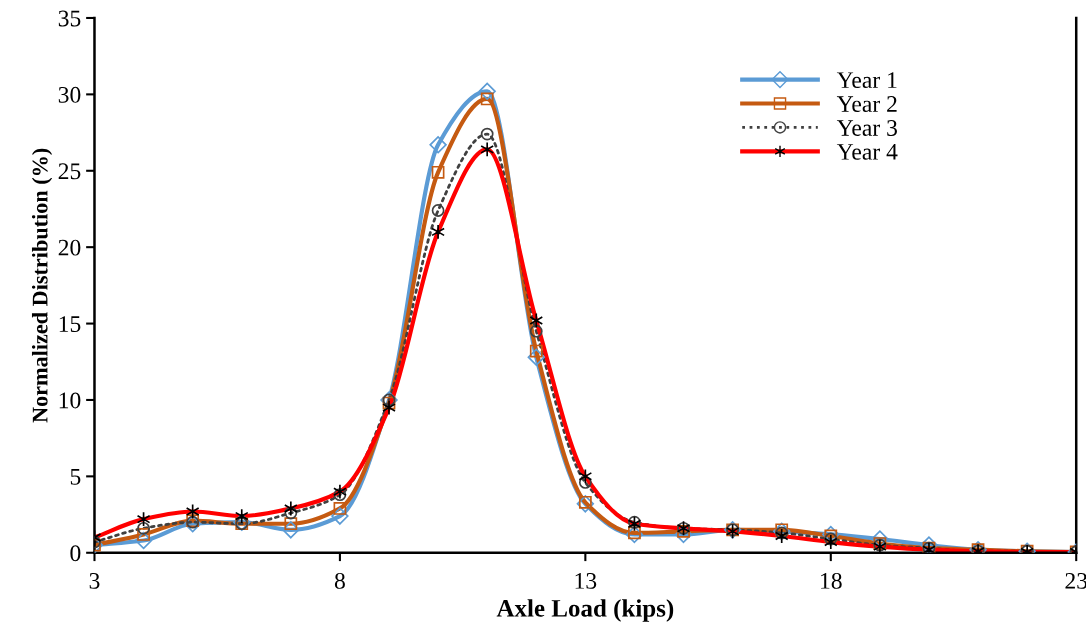 The image size is (1086, 642). Describe the element at coordinates (70, 324) in the screenshot. I see `y-tick-label: 15` at that location.